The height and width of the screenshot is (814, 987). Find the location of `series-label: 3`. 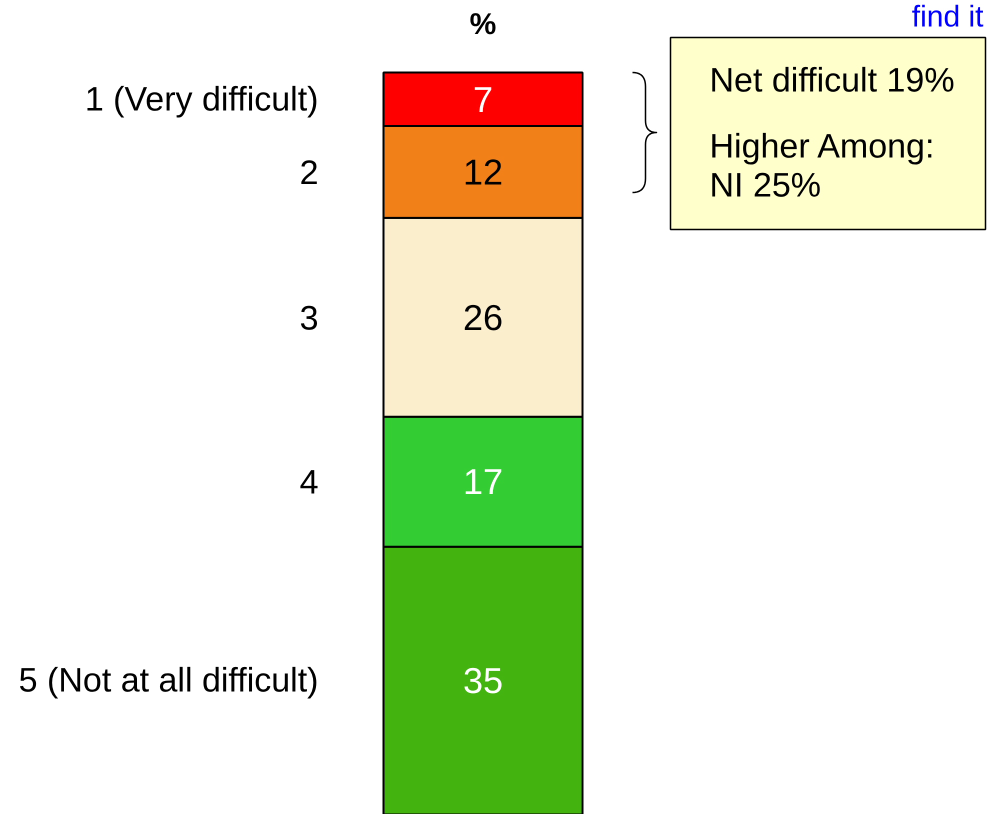

series-label: 3 is located at coordinates (309, 318).